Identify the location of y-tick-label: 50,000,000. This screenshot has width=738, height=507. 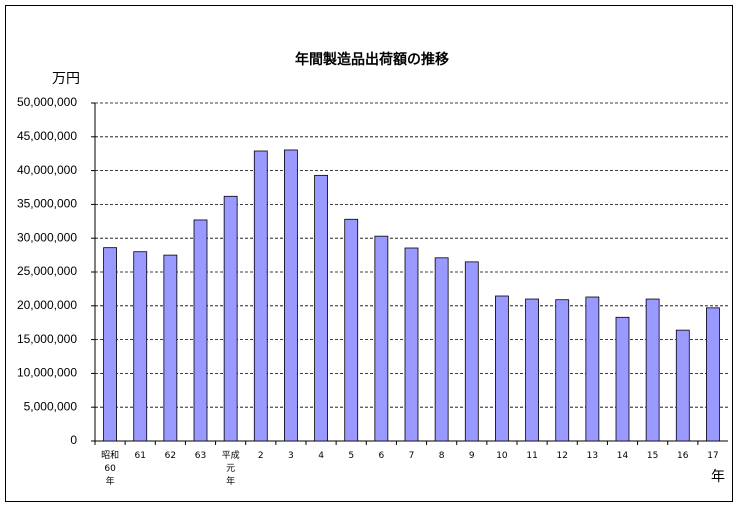
(47, 102).